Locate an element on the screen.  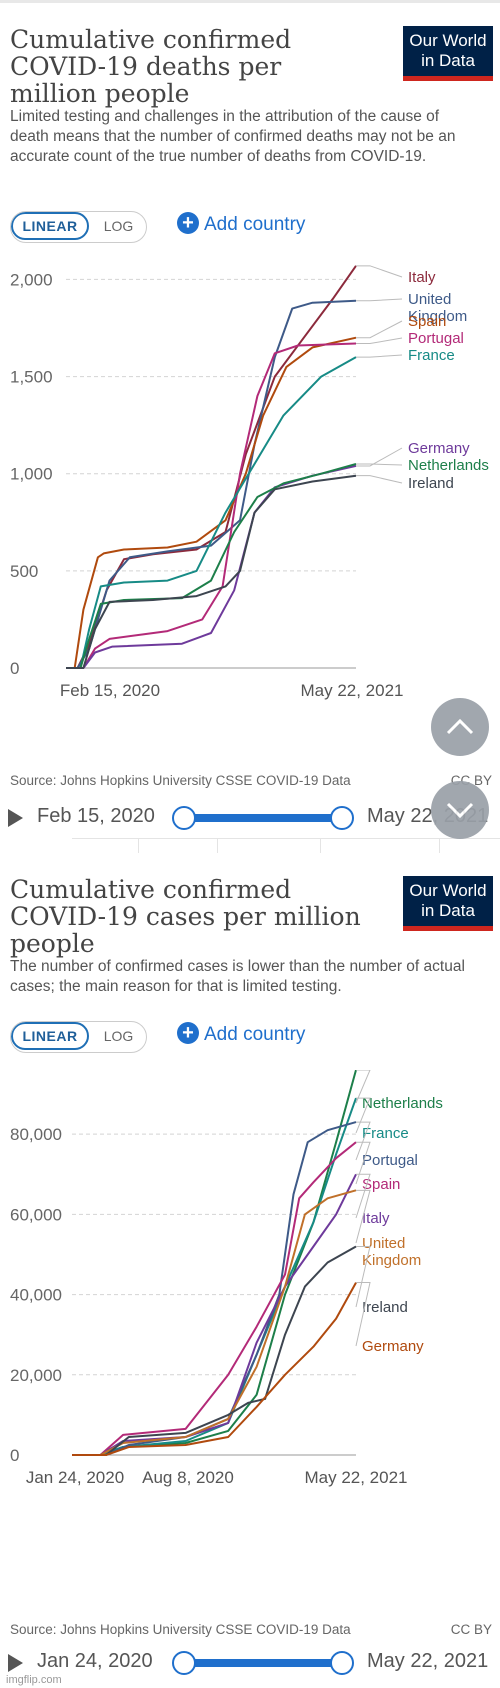
timeline-cases: Jan 24, 2020 May 22, 2021 is located at coordinates (250, 1663).